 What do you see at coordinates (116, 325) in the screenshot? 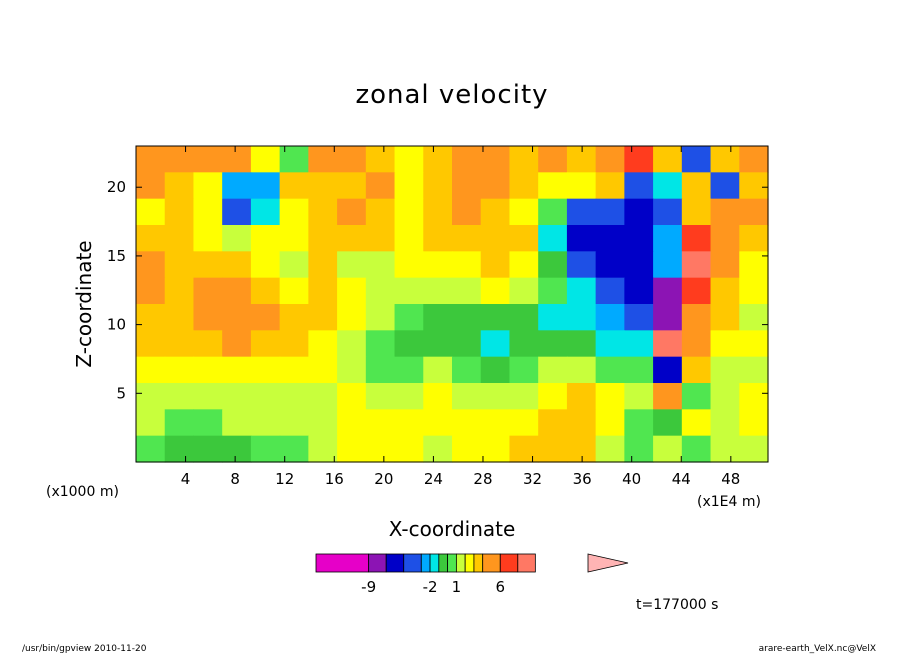
I see `y-tick-label: 10` at bounding box center [116, 325].